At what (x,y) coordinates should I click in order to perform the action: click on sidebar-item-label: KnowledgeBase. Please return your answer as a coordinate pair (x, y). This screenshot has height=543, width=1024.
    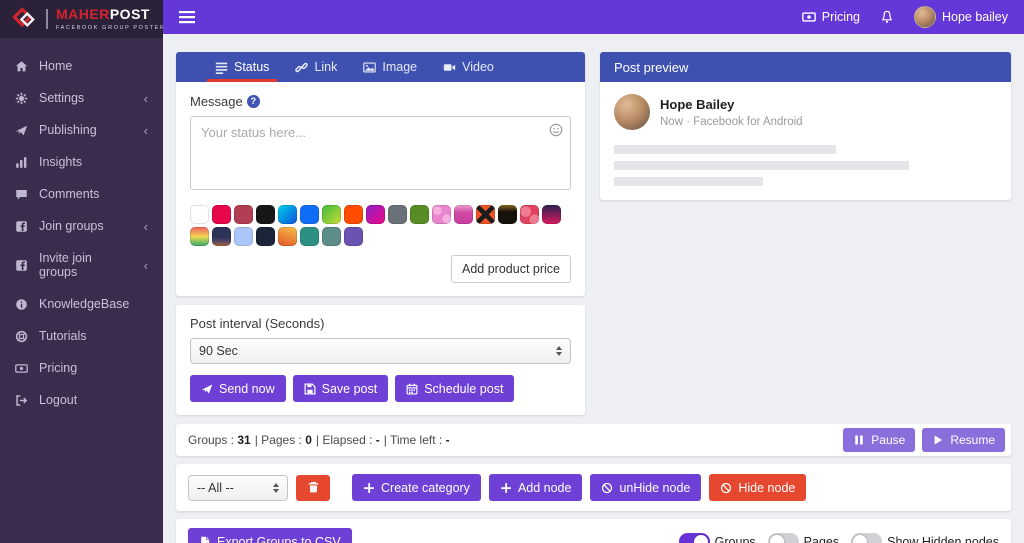
    Looking at the image, I should click on (84, 304).